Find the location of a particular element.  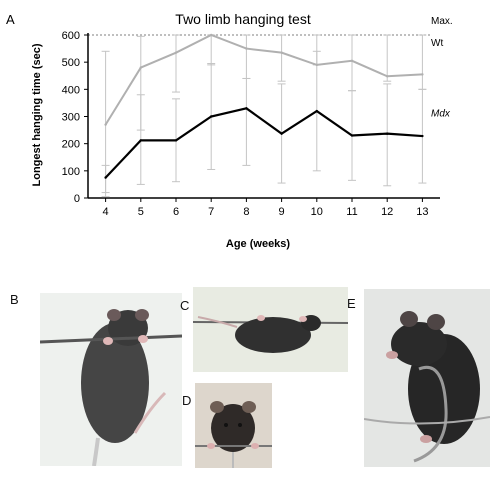

mdx-series-label: Mdx is located at coordinates (441, 114).